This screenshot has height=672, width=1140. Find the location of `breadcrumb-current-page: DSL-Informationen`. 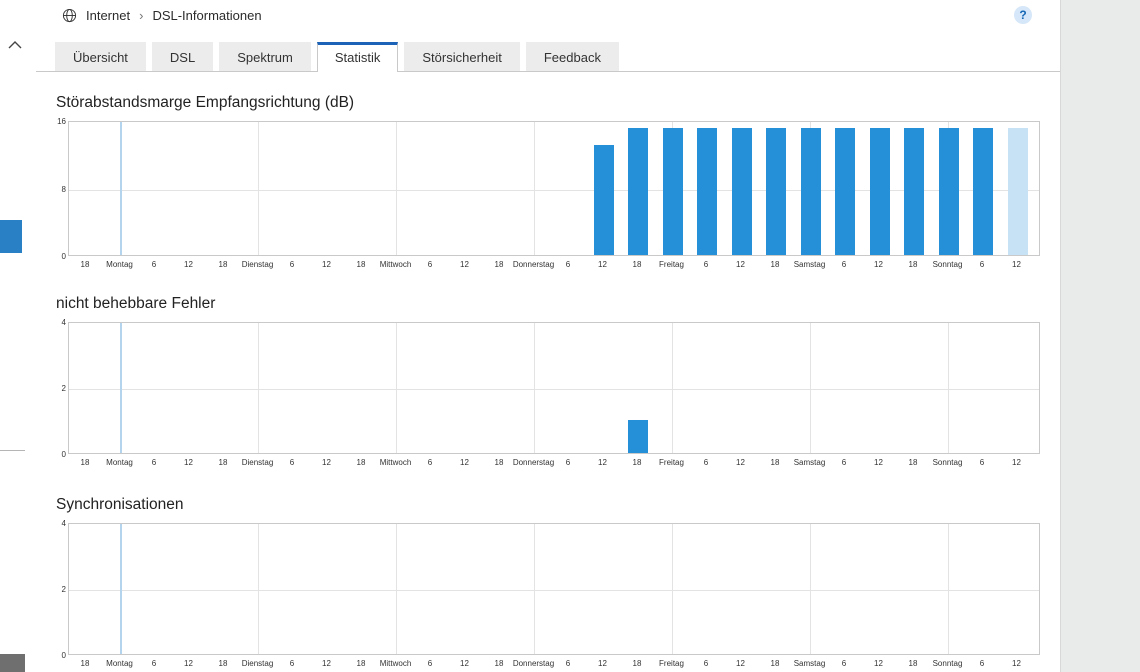

breadcrumb-current-page: DSL-Informationen is located at coordinates (207, 15).